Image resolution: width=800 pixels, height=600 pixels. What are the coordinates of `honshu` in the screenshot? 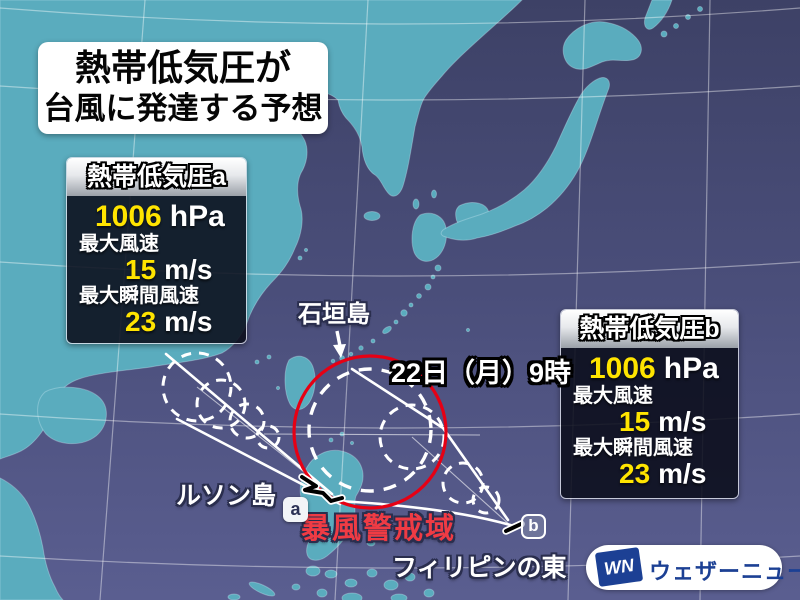 It's located at (525, 159).